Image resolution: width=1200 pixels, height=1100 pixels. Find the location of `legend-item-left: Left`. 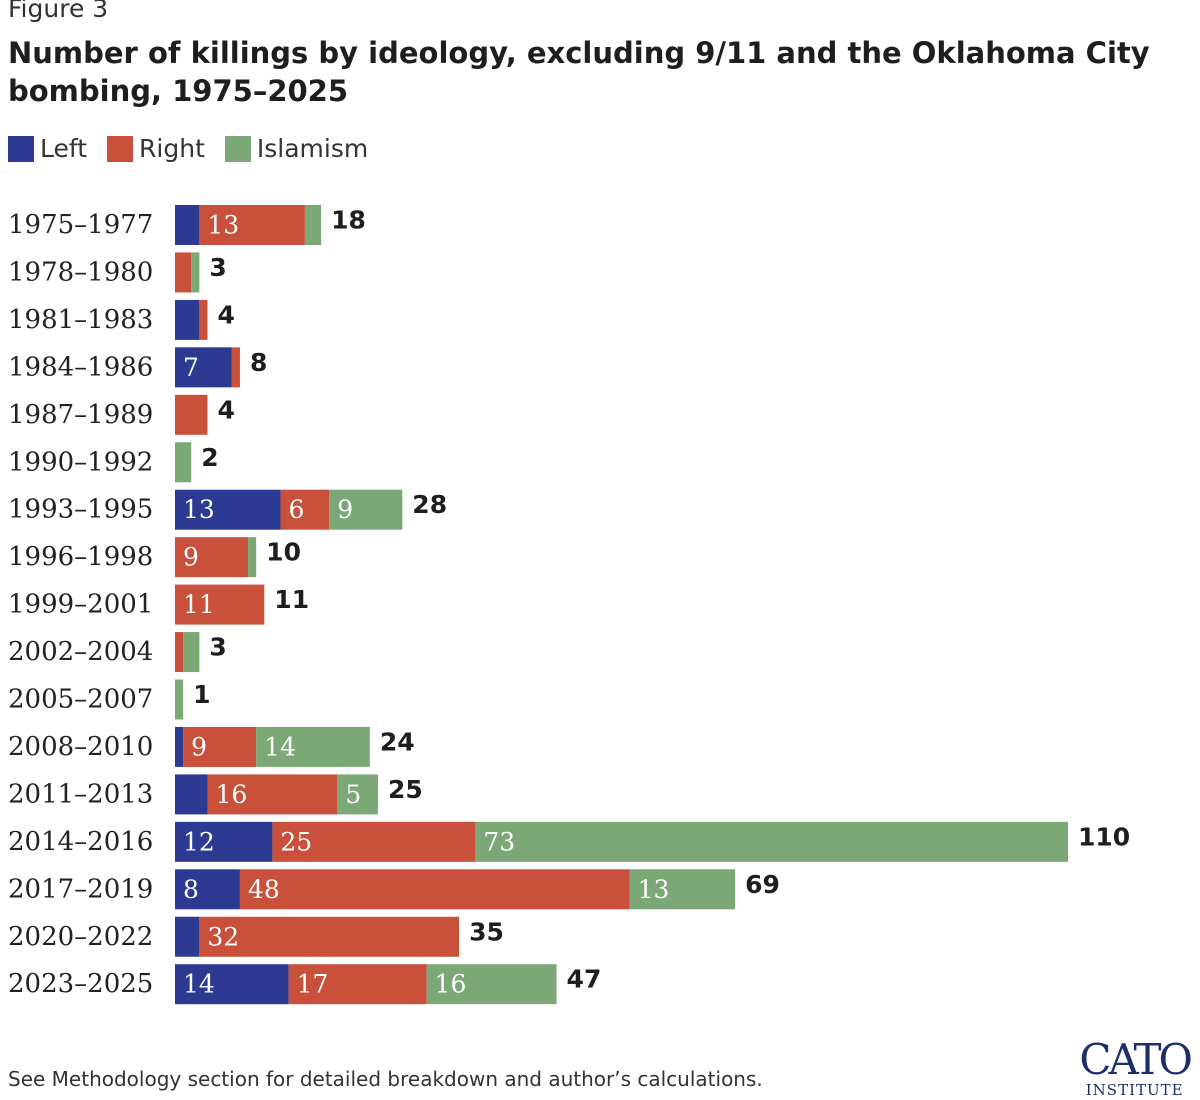

legend-item-left: Left is located at coordinates (47, 148).